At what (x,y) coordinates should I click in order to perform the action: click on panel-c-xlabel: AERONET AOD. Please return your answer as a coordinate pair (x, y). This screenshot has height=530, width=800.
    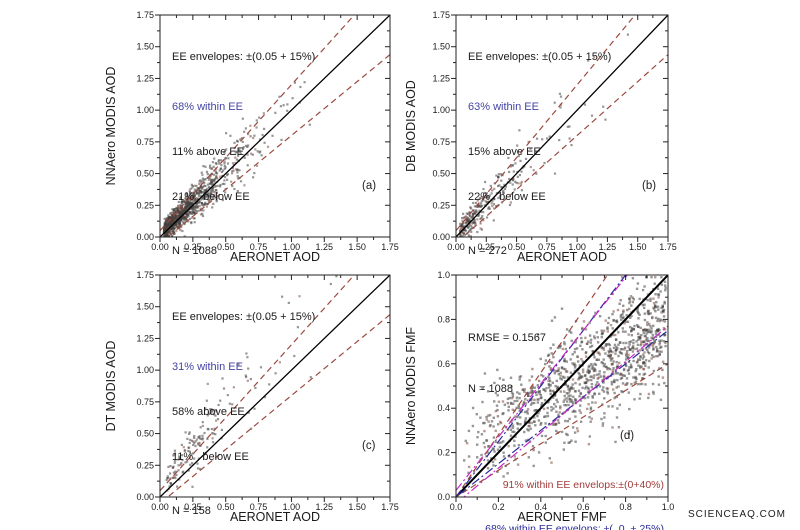
    Looking at the image, I should click on (275, 517).